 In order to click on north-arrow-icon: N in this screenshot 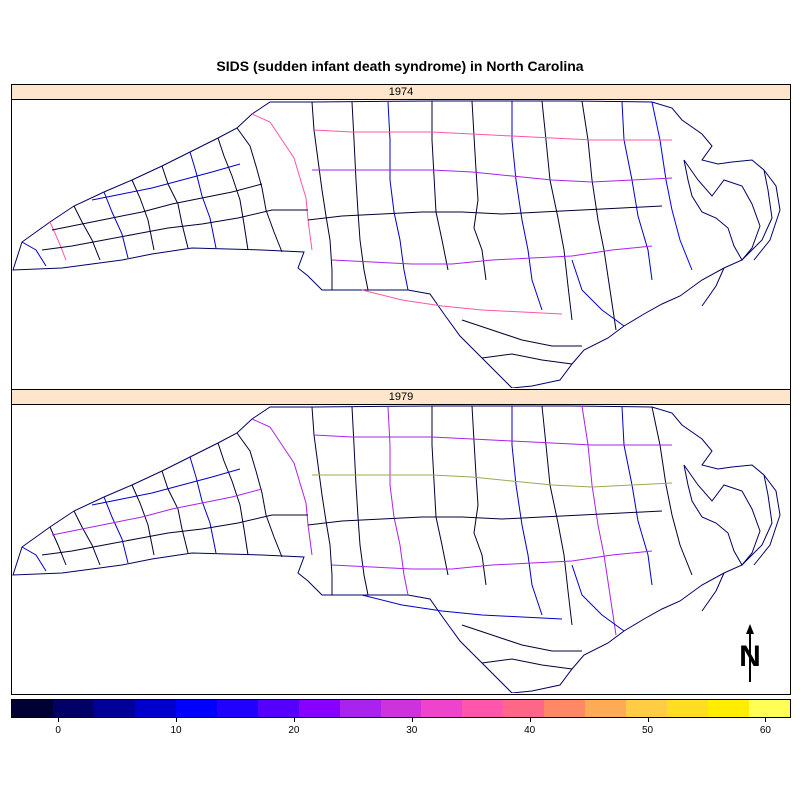, I will do `click(750, 654)`.